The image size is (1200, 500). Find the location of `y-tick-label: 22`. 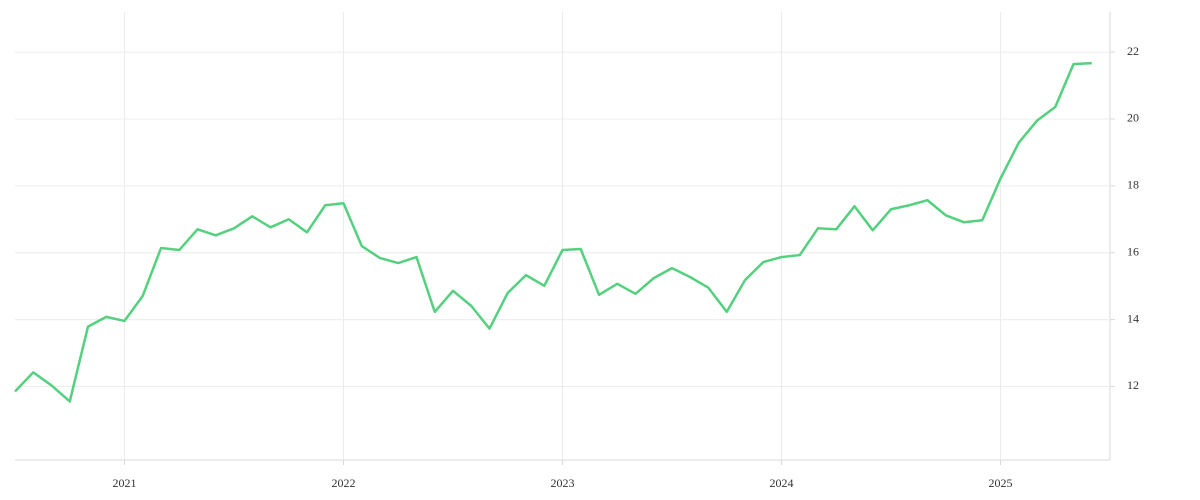

y-tick-label: 22 is located at coordinates (1133, 51).